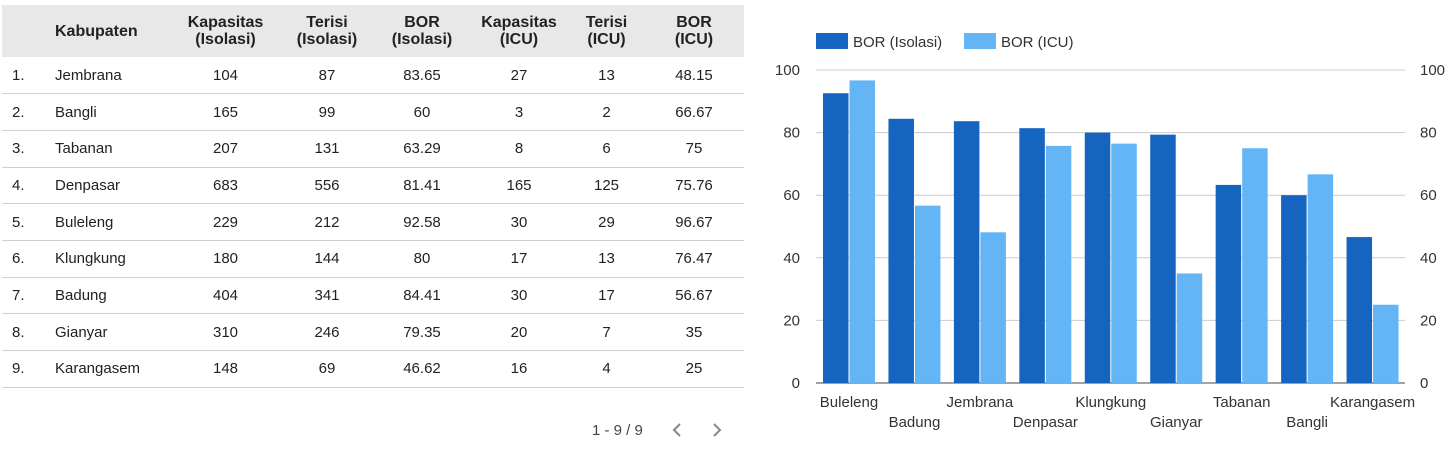 The image size is (1456, 457). Describe the element at coordinates (373, 222) in the screenshot. I see `table-row: 5. Buleleng 229 212 92.58 30 29 96.67` at that location.